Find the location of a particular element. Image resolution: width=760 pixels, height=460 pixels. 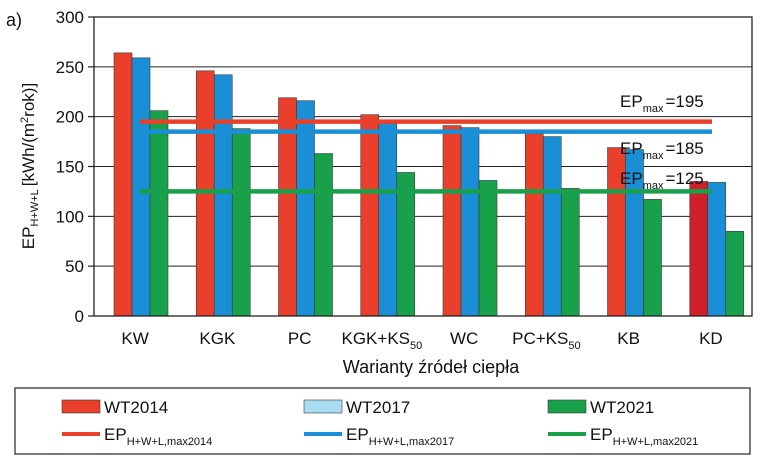

legend-label-wt2014: WT2014 is located at coordinates (136, 407).